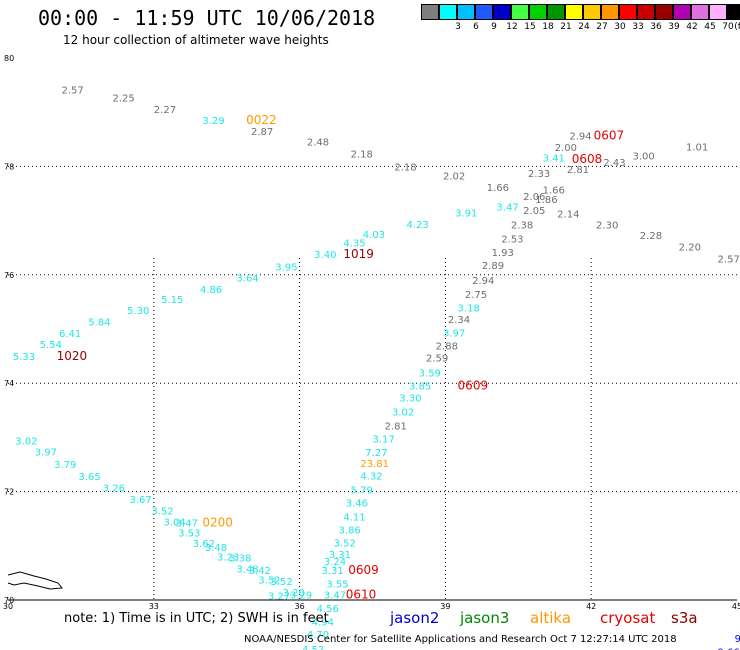 Image resolution: width=740 pixels, height=650 pixels. Describe the element at coordinates (512, 27) in the screenshot. I see `legend-label: 12` at that location.